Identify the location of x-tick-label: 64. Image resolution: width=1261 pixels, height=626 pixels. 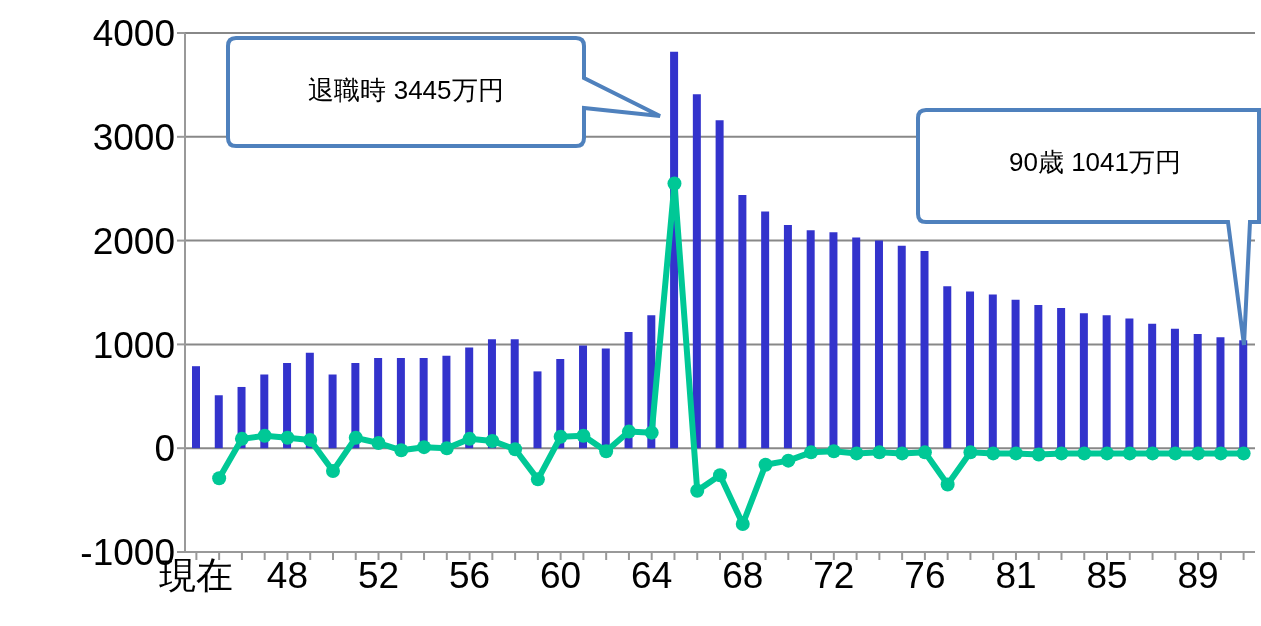
(652, 576).